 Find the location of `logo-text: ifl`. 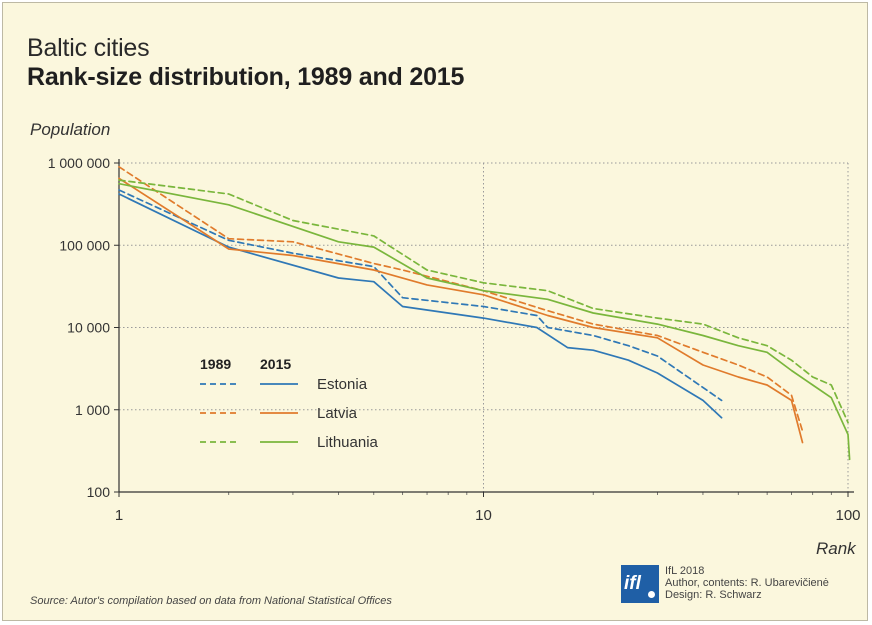

logo-text: ifl is located at coordinates (632, 583).